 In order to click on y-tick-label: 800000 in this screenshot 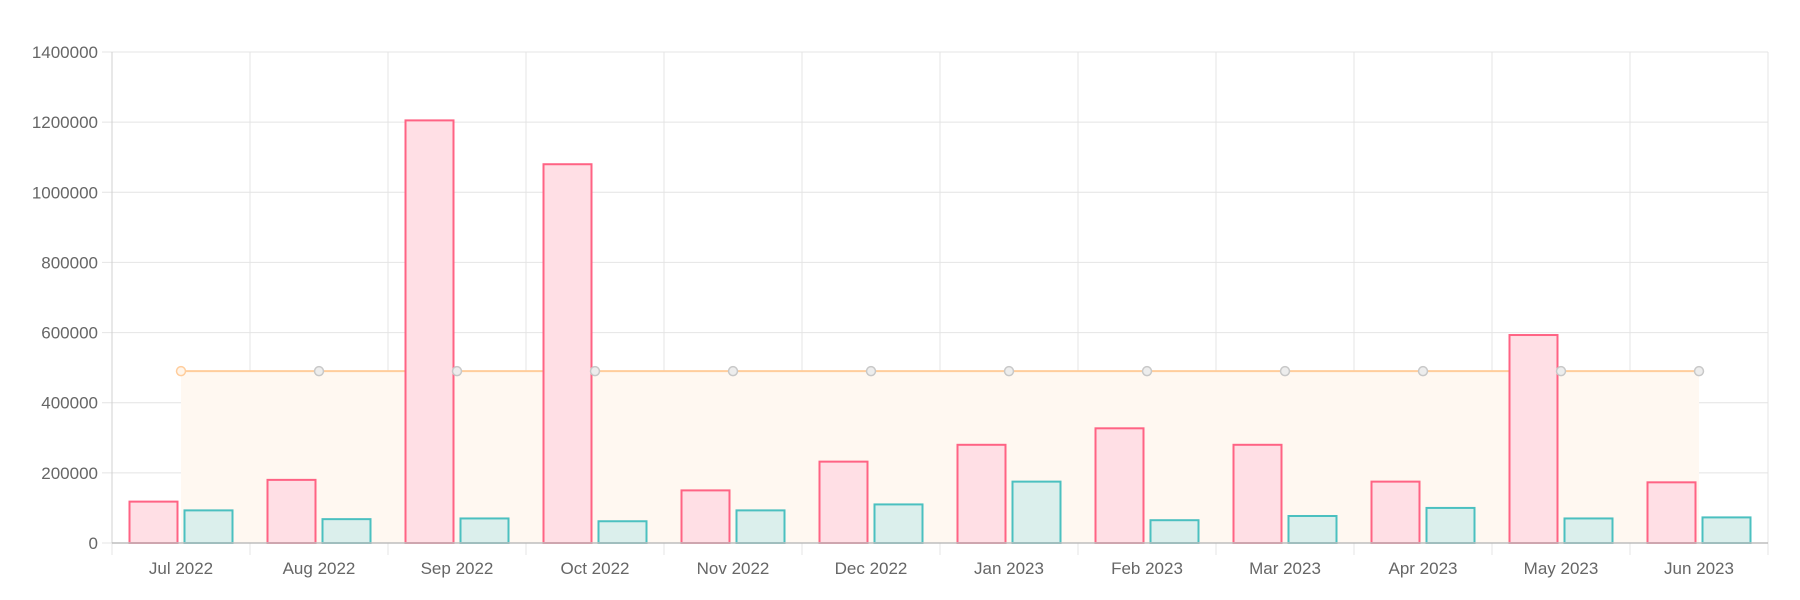, I will do `click(69, 262)`.